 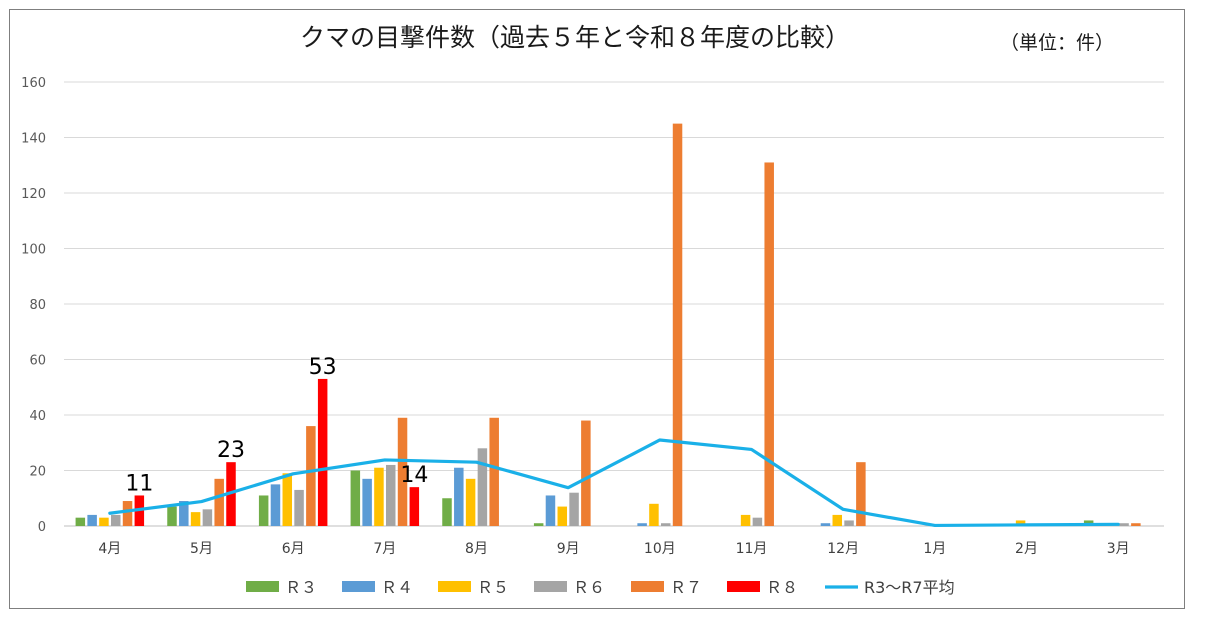 What do you see at coordinates (562, 516) in the screenshot?
I see `bar-Ｒ５-9月` at bounding box center [562, 516].